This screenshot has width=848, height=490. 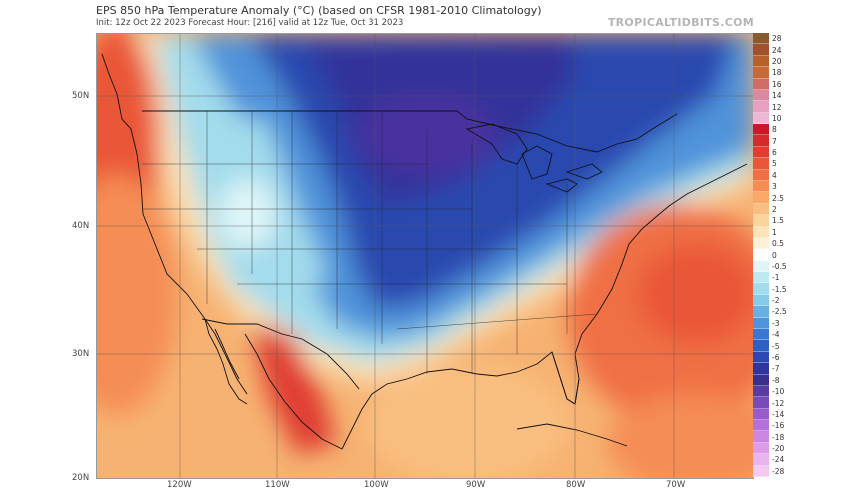 What do you see at coordinates (534, 158) in the screenshot?
I see `great-lakes` at bounding box center [534, 158].